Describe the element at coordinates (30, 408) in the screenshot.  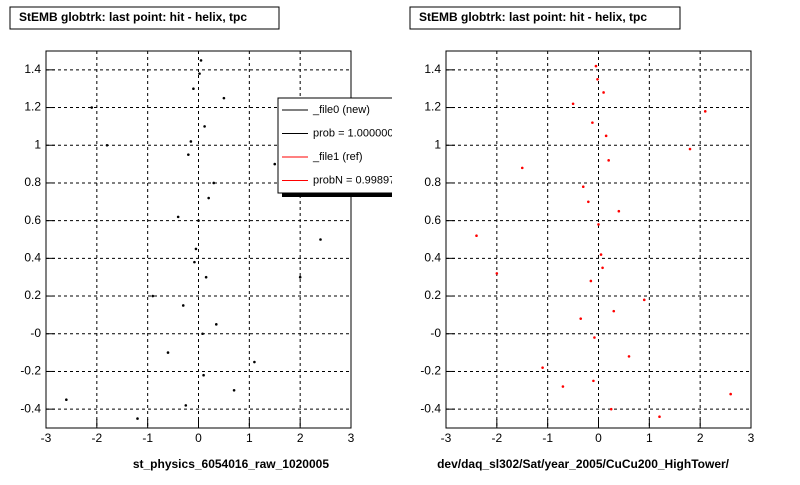
I see `y-tick-label: -0.4` at that location.